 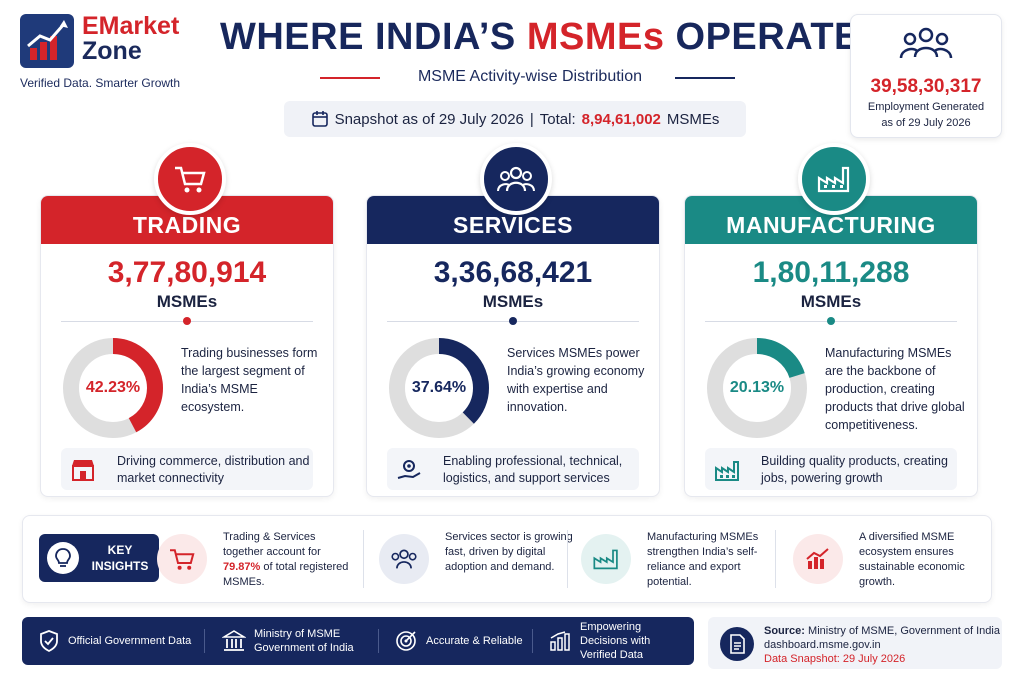 I want to click on lightbulb-icon, so click(x=63, y=558).